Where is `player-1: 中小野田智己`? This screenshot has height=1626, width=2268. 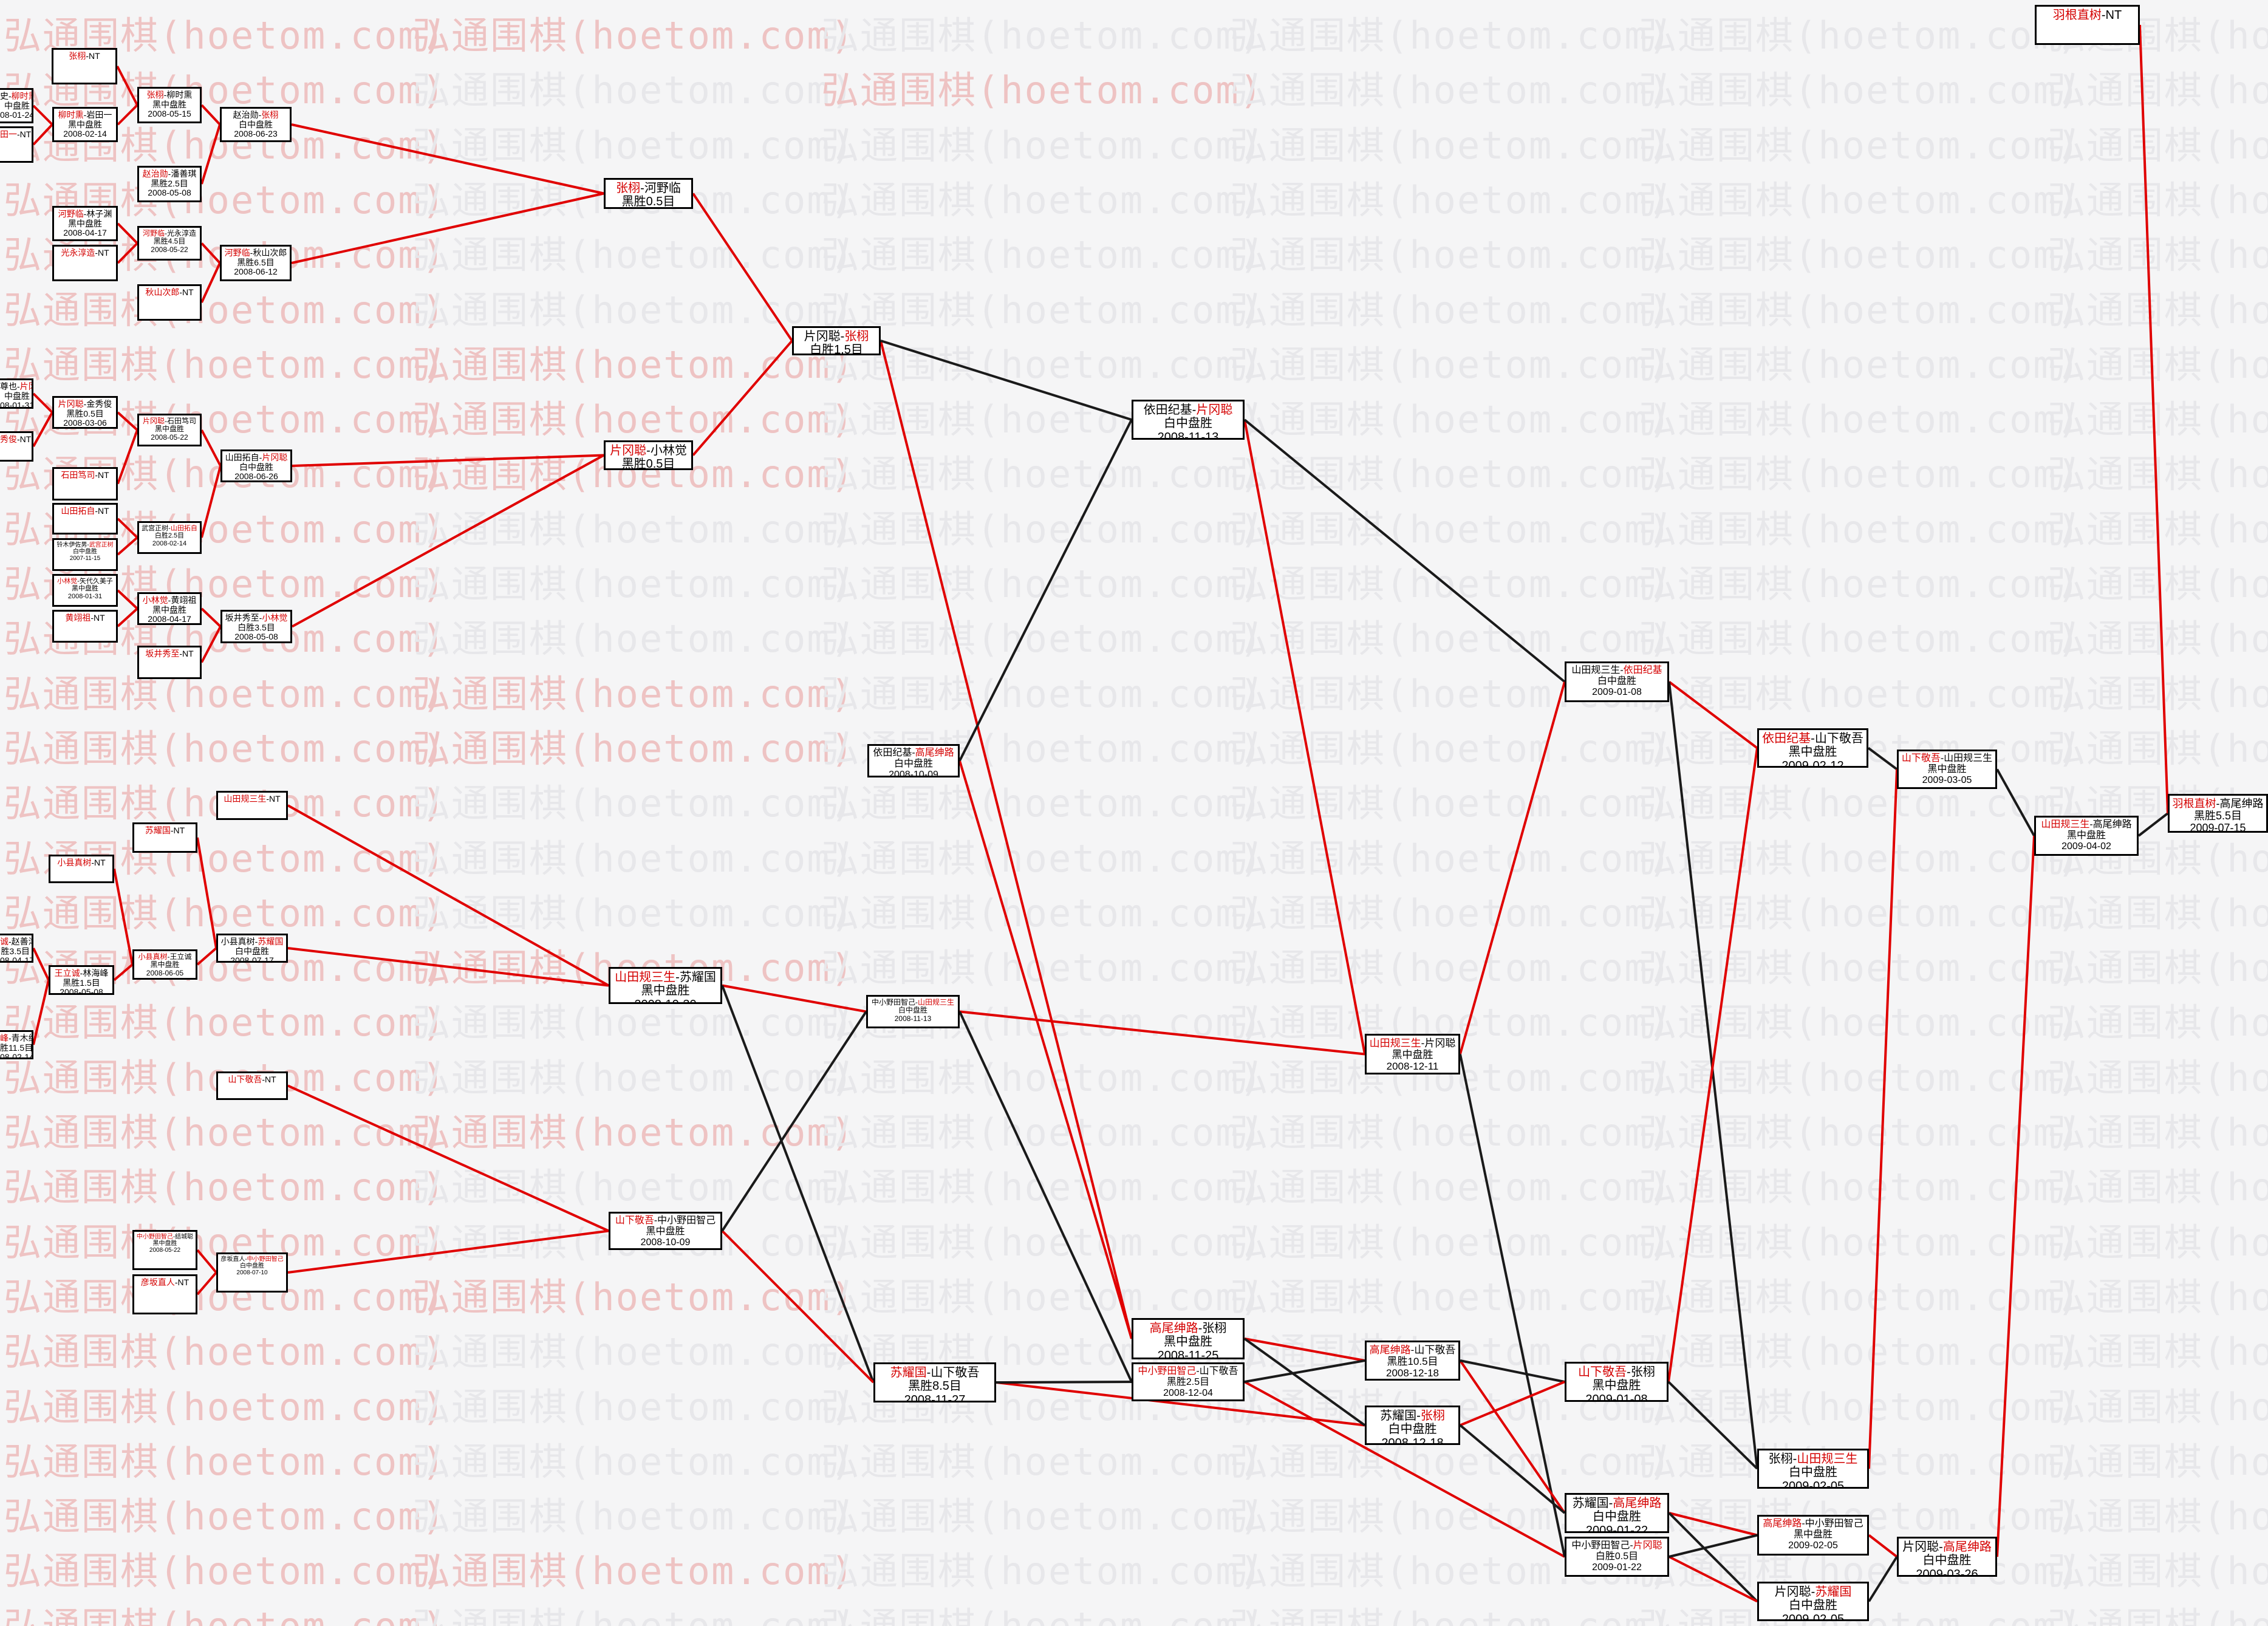
player-1: 中小野田智己 is located at coordinates (1167, 1371).